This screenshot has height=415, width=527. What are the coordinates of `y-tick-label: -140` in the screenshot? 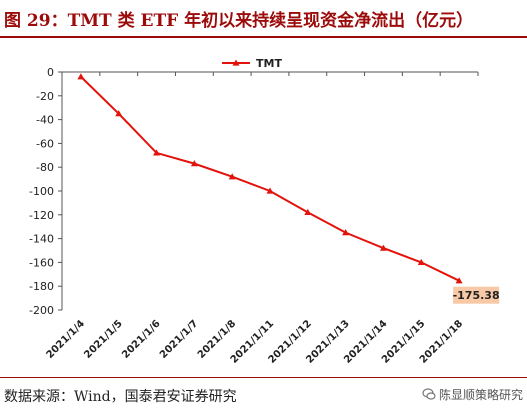 It's located at (41, 239).